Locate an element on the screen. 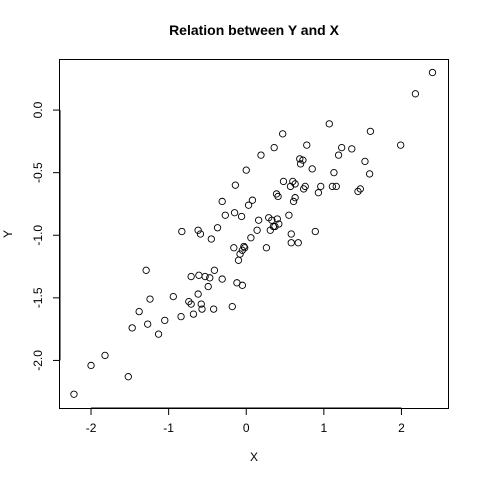 This screenshot has width=480, height=480. y-tick-label: -2.0 is located at coordinates (38, 360).